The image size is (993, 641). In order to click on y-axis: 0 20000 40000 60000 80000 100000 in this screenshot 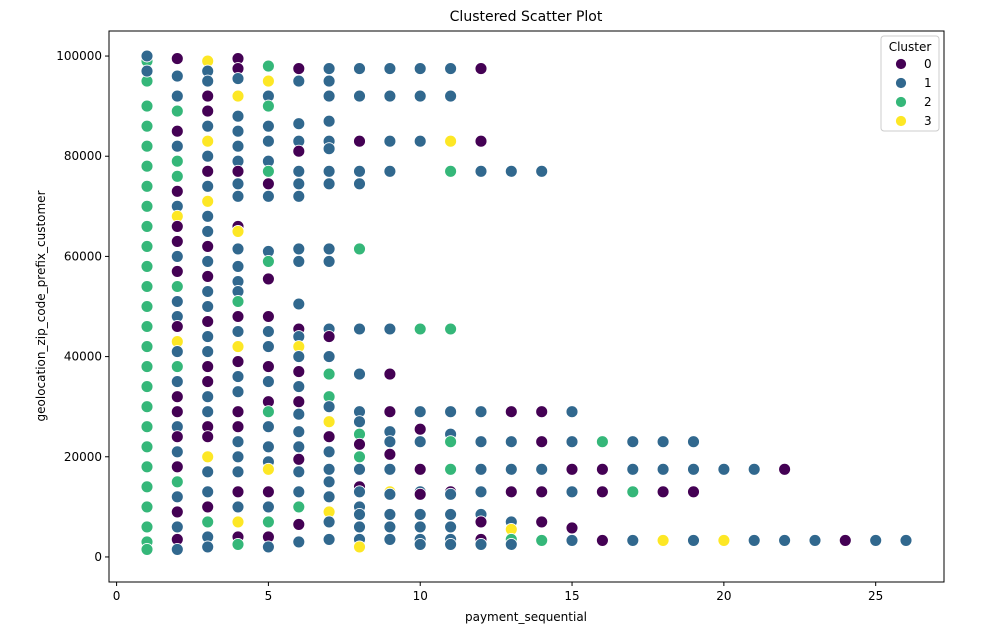, I will do `click(82, 306)`.